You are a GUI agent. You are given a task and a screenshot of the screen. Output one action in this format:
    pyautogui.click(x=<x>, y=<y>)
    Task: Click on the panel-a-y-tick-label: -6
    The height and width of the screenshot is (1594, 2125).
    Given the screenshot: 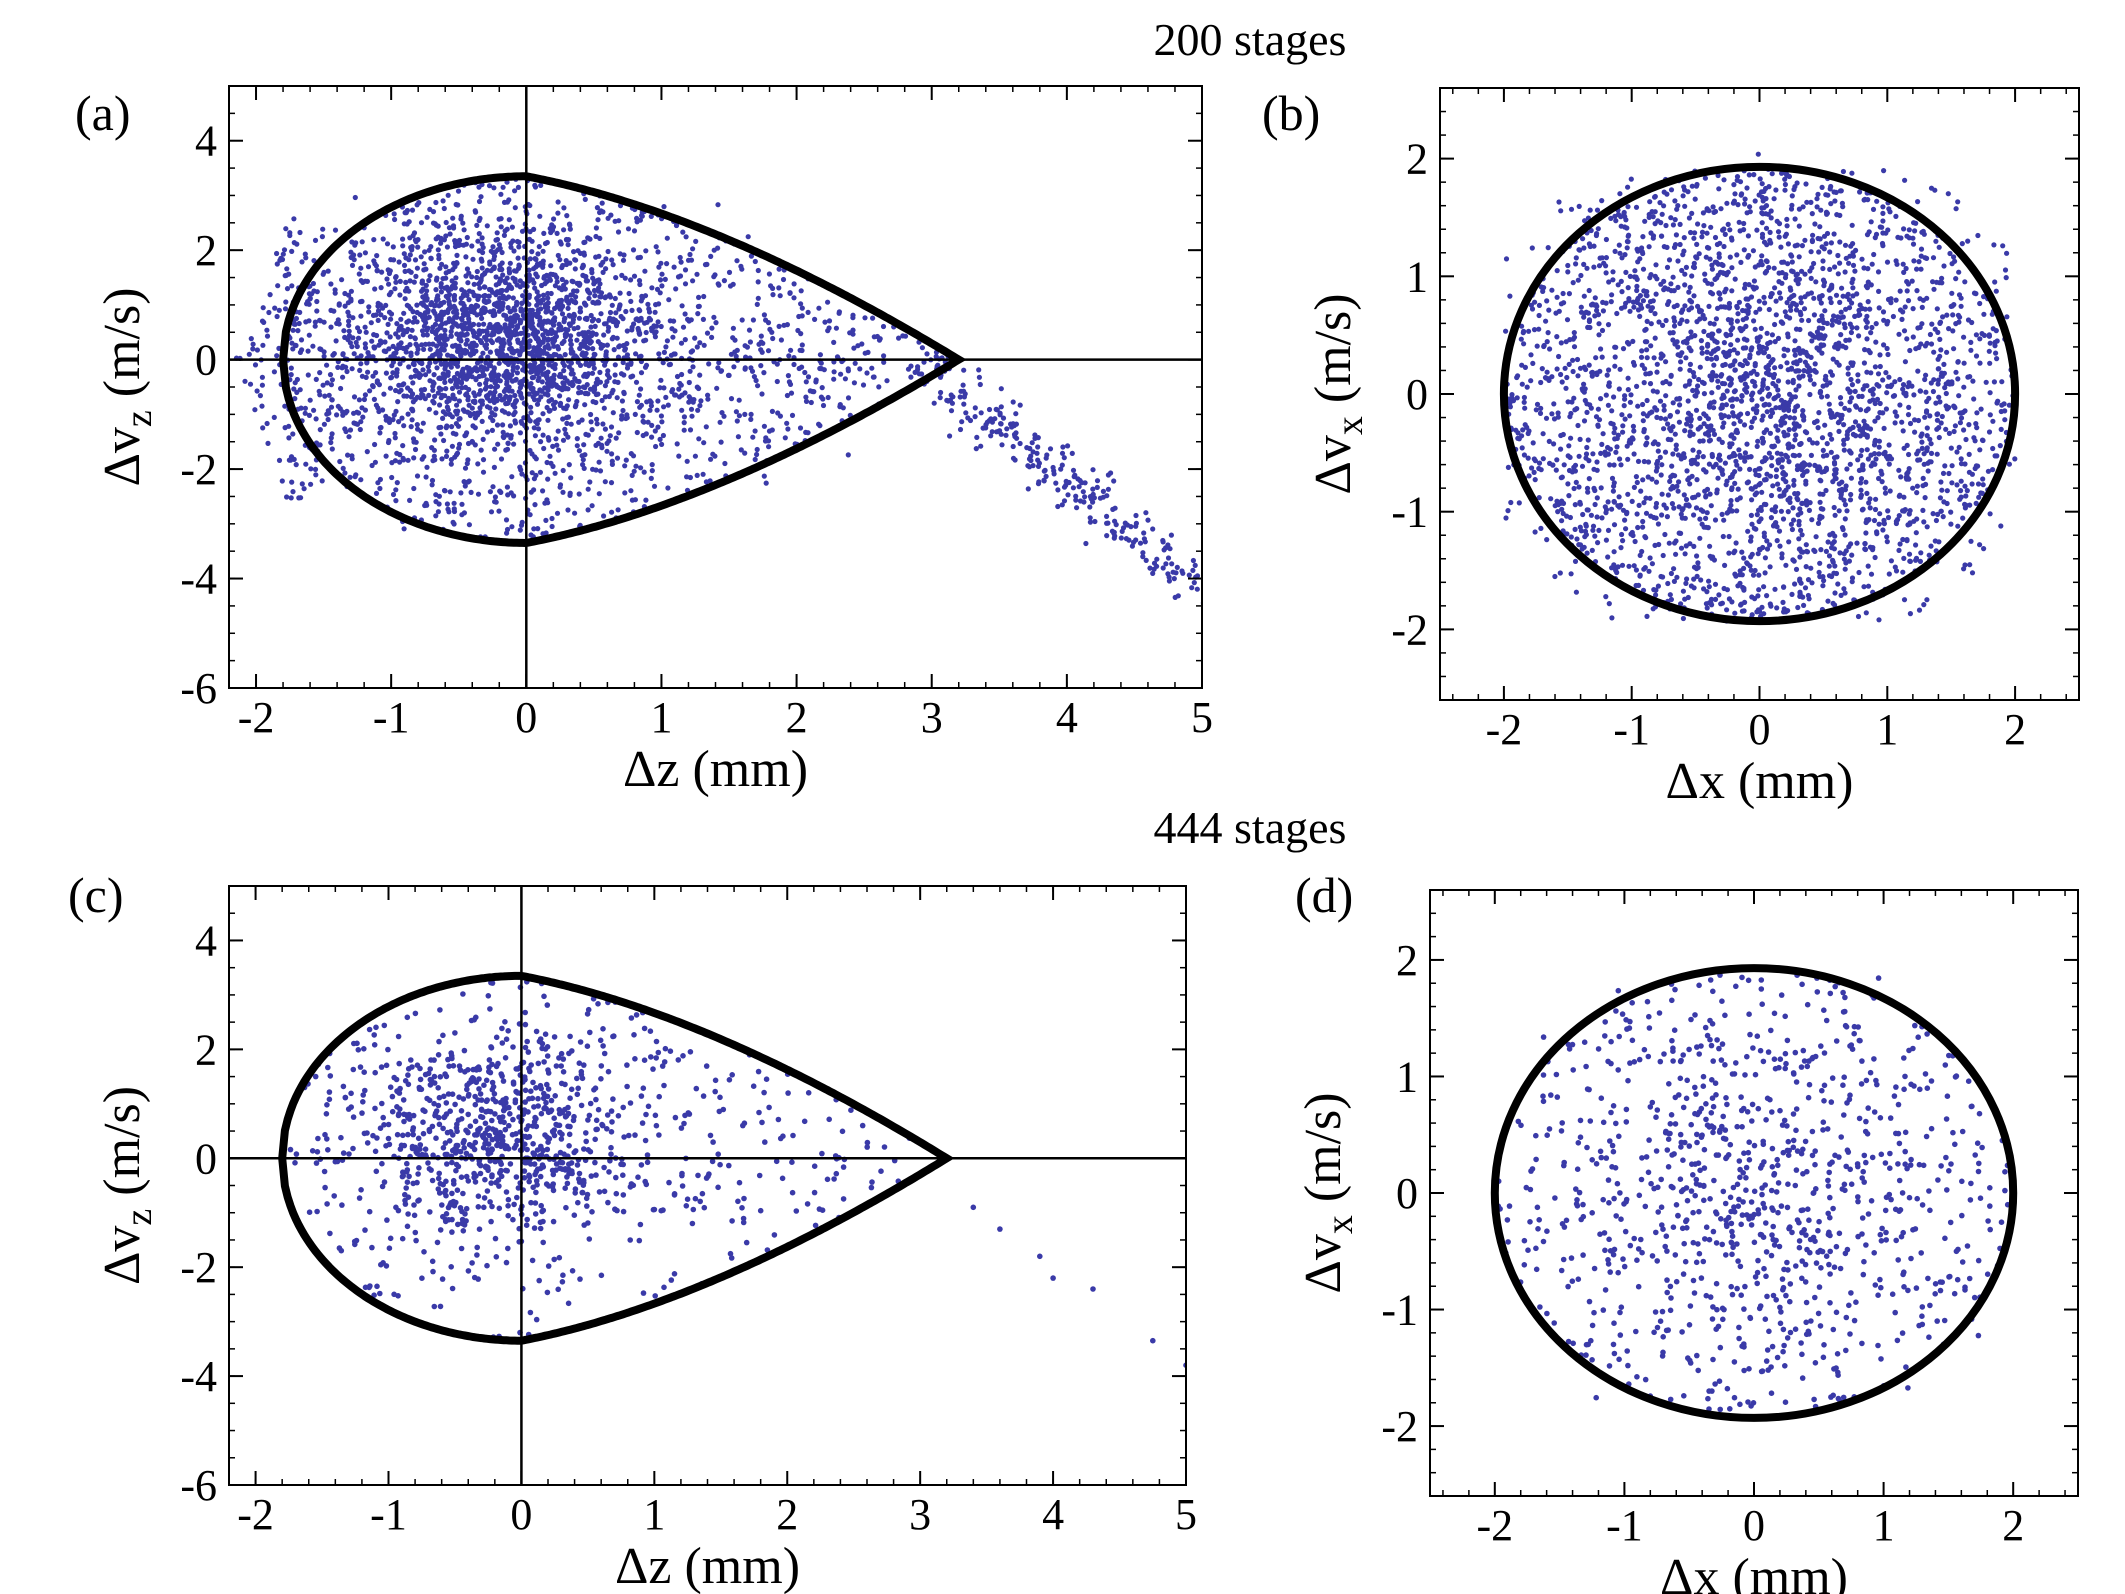 What is the action you would take?
    pyautogui.click(x=198, y=688)
    